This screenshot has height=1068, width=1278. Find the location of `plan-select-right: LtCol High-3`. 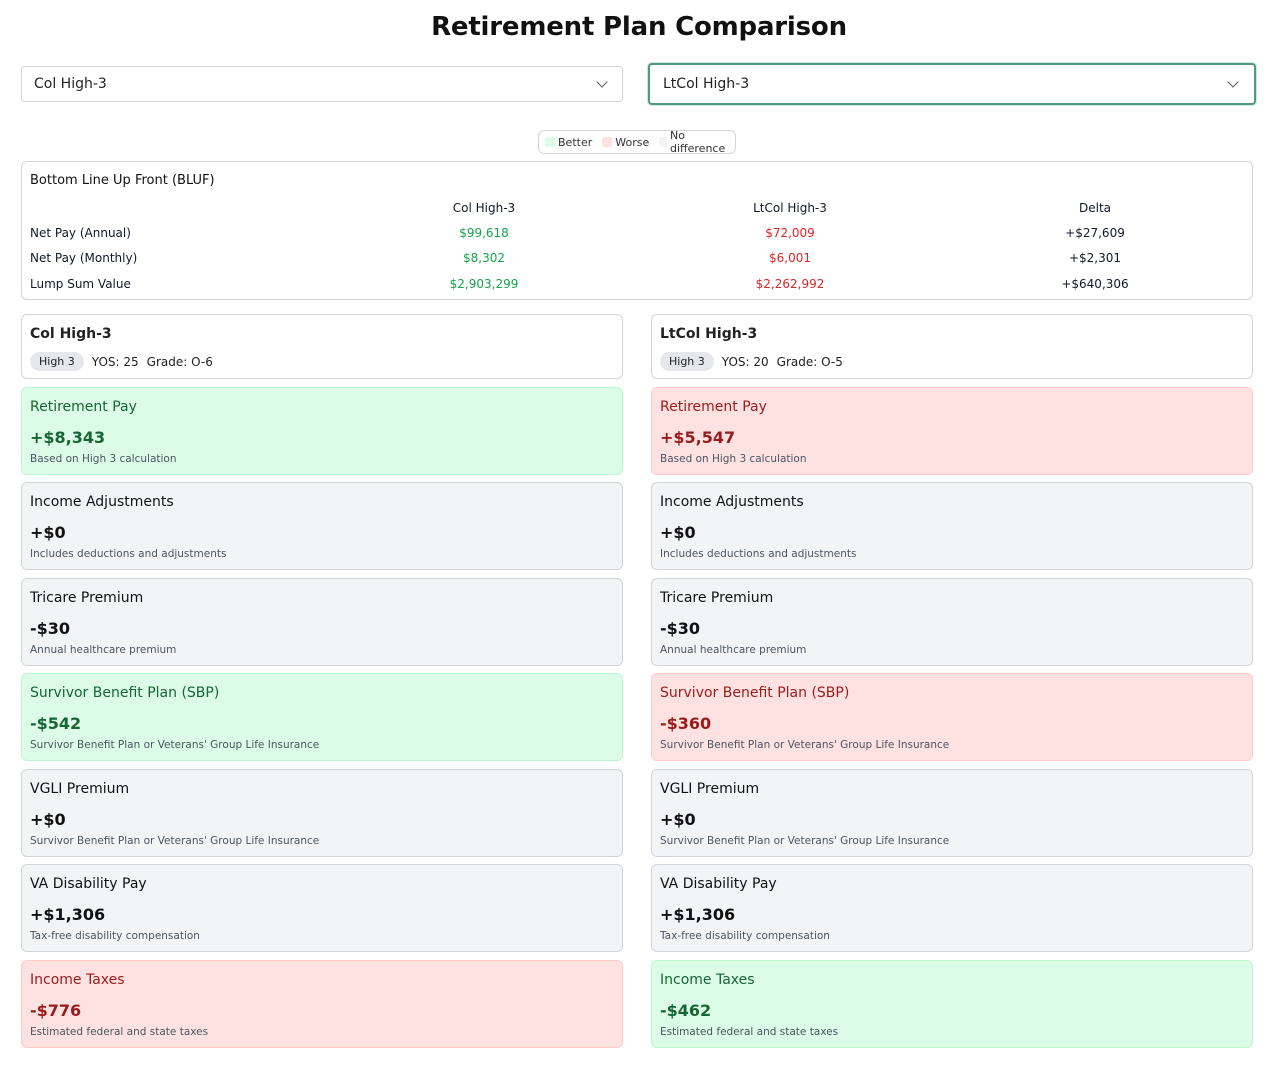

plan-select-right: LtCol High-3 is located at coordinates (952, 84).